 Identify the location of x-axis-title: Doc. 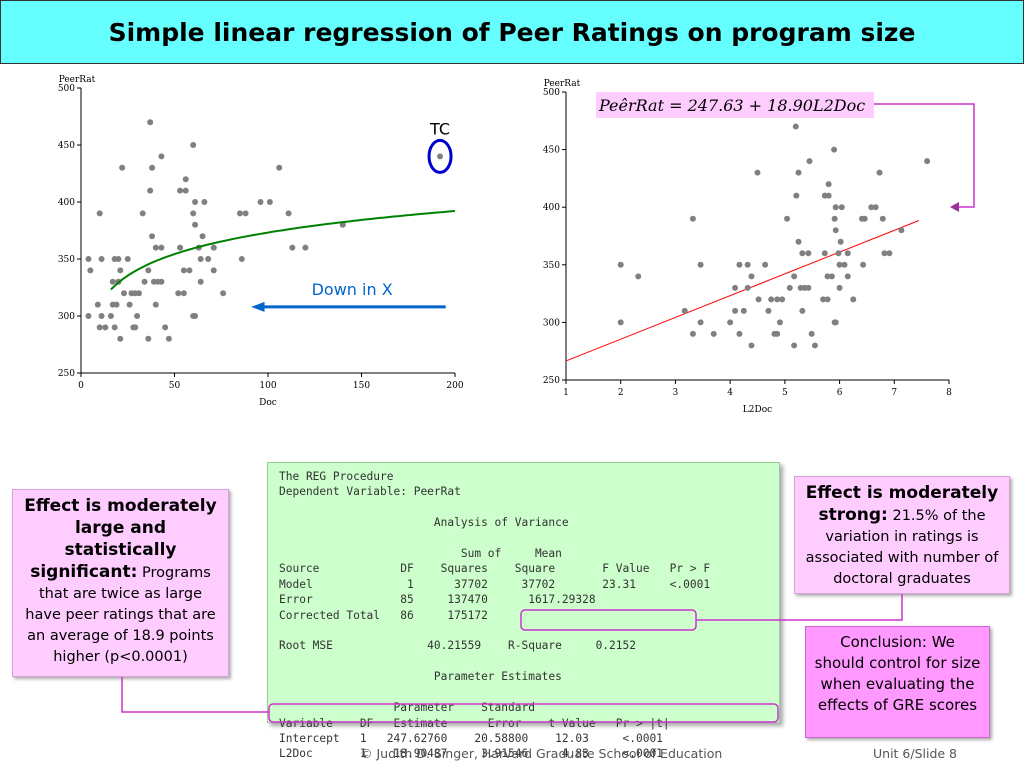
(268, 403).